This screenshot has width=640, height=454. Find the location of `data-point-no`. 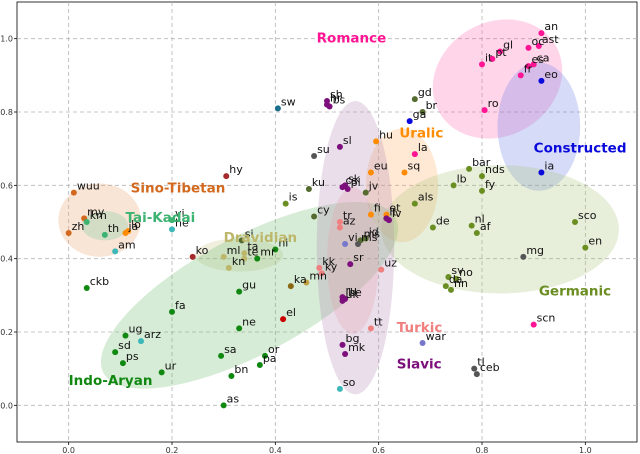

data-point-no is located at coordinates (456, 278).